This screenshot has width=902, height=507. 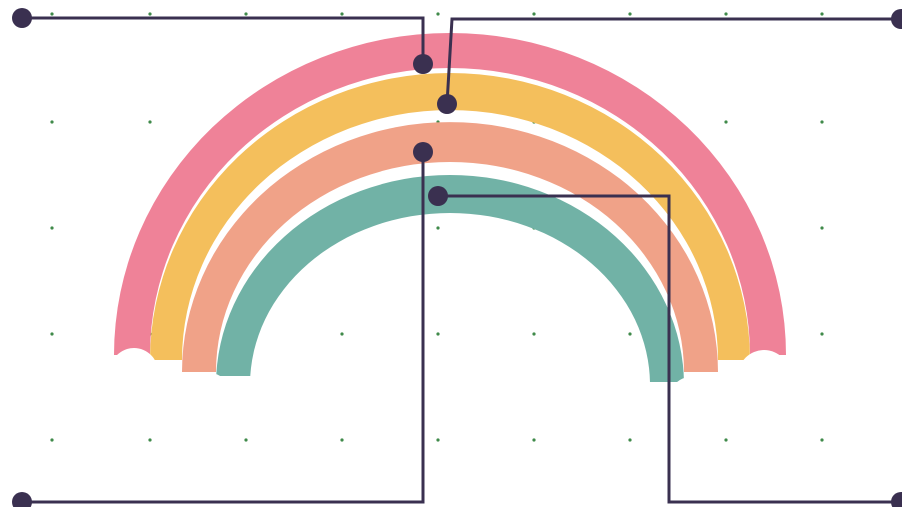 What do you see at coordinates (22, 18) in the screenshot?
I see `callout-anchor-top-left` at bounding box center [22, 18].